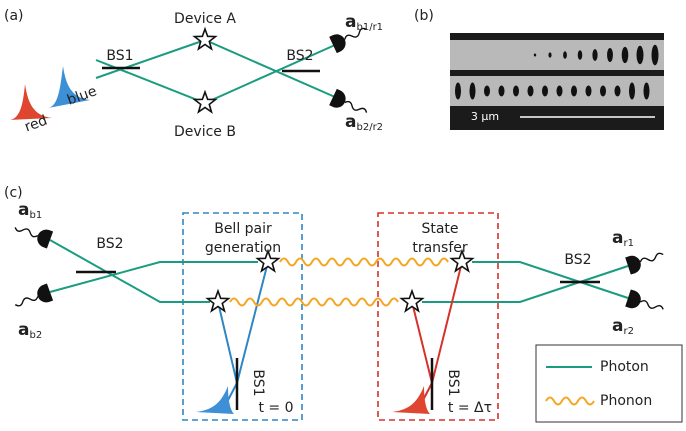 This screenshot has height=431, width=686. Describe the element at coordinates (205, 132) in the screenshot. I see `device-label: Device B` at that location.